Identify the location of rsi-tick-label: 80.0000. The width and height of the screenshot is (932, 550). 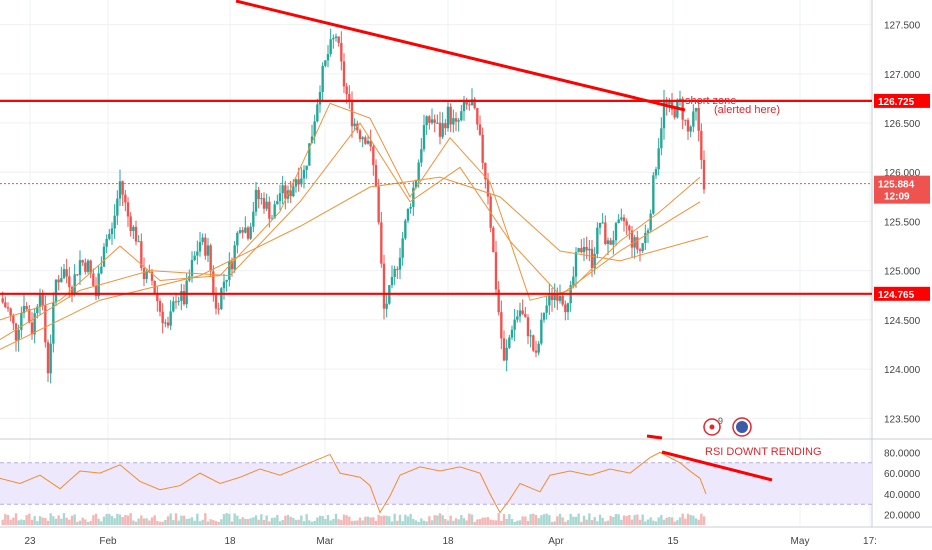
(902, 453).